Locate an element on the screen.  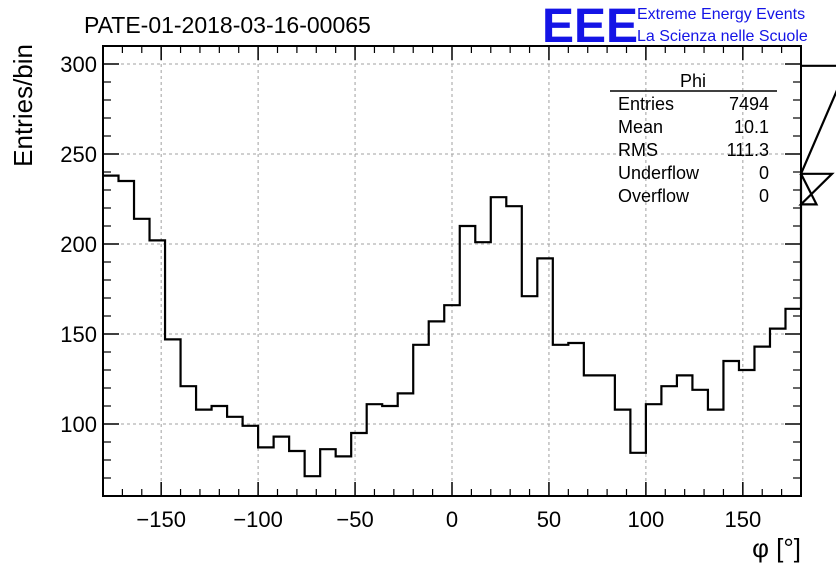
stats-value-overflow: 0 is located at coordinates (764, 196).